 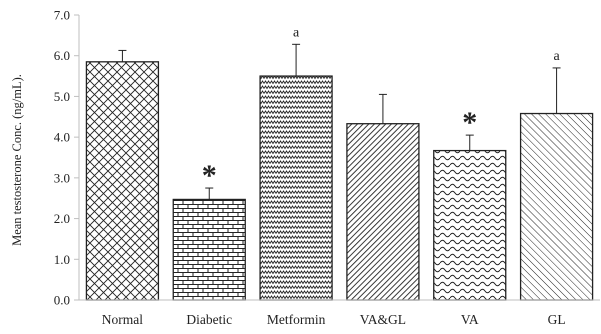 What do you see at coordinates (383, 212) in the screenshot?
I see `bar-va-gl` at bounding box center [383, 212].